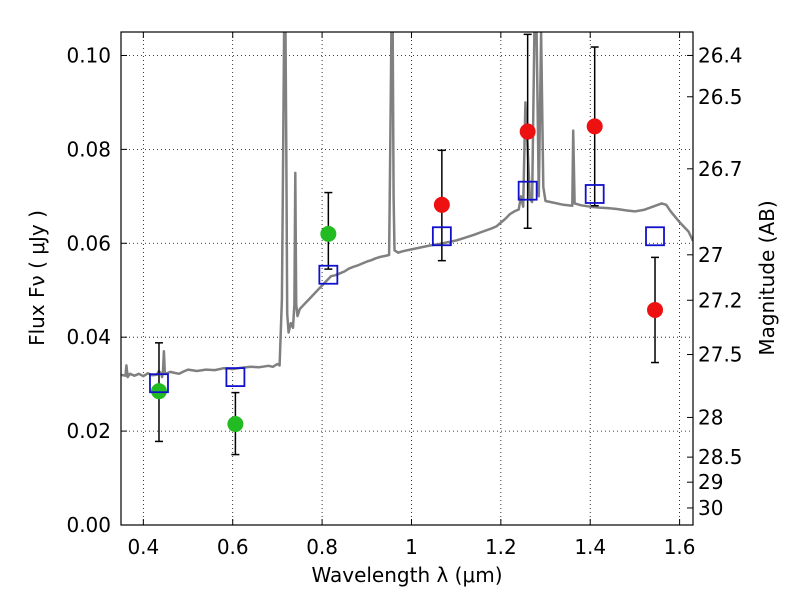 Image resolution: width=800 pixels, height=600 pixels. Describe the element at coordinates (767, 277) in the screenshot. I see `y2-axis-title: Magnitude (AB)` at that location.